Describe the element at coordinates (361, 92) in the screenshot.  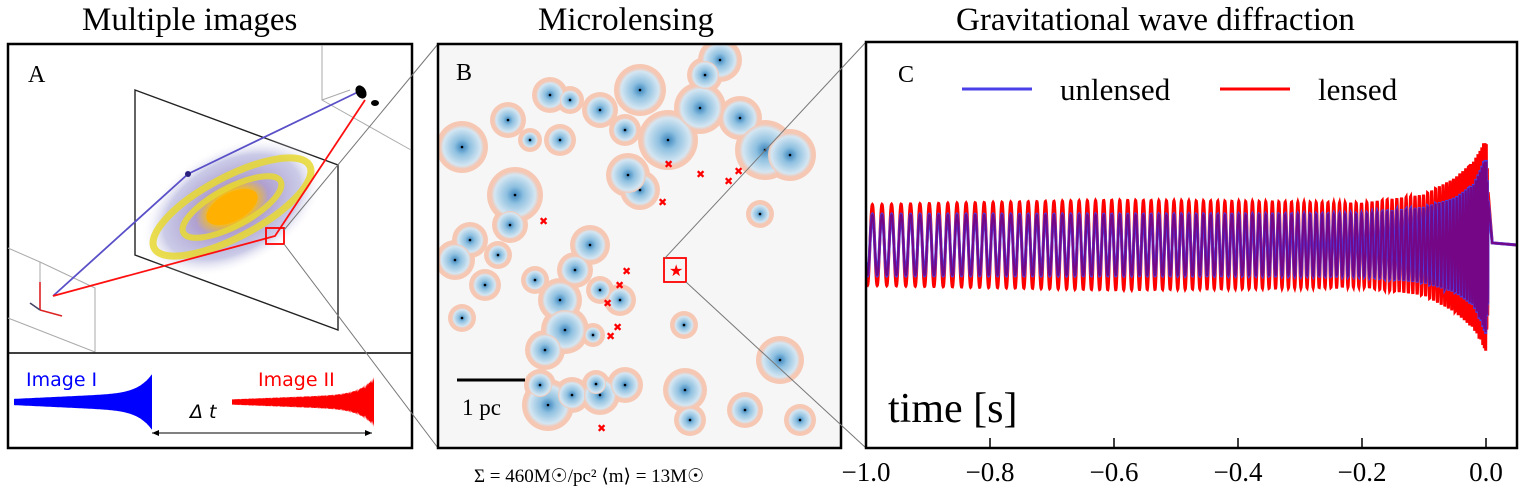
I see `source-galaxy-icon` at that location.